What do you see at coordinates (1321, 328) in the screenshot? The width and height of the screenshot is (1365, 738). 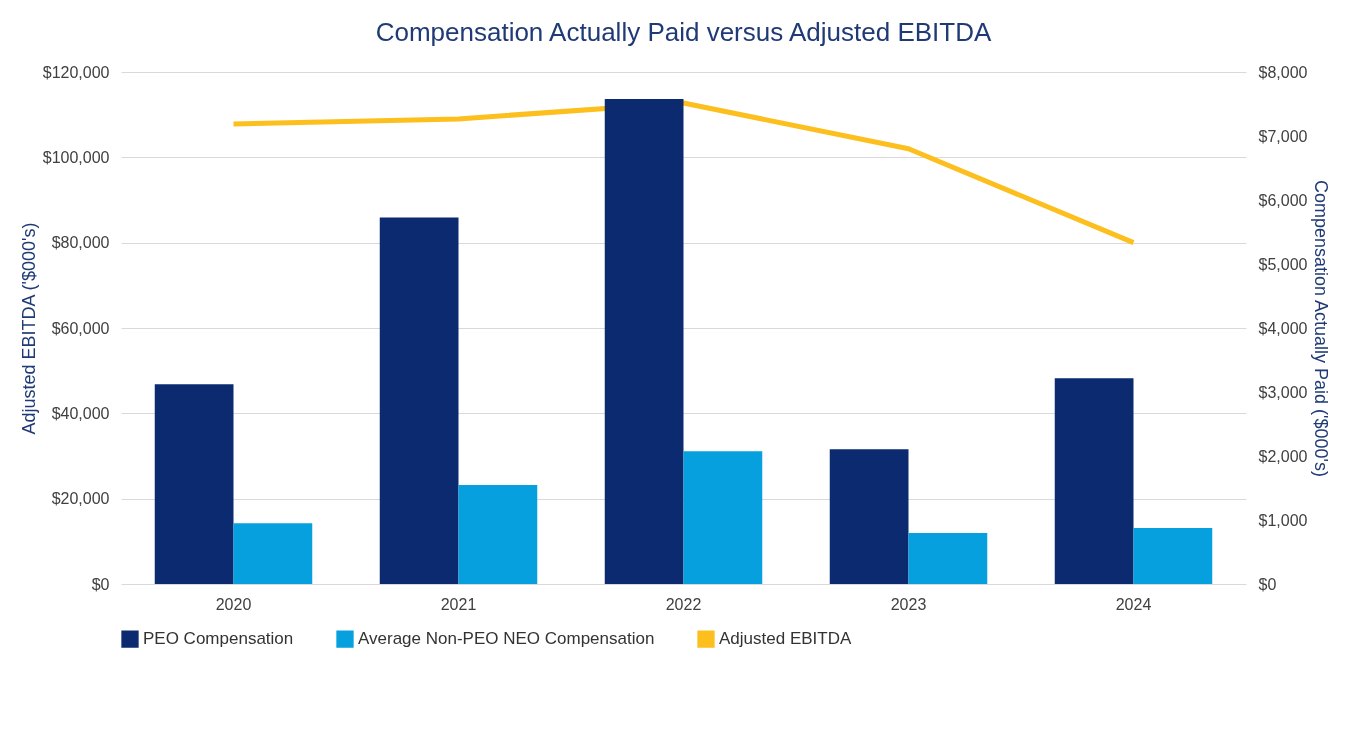 I see `y2-axis-title: Compensation Actually Paid ('$000's)` at bounding box center [1321, 328].